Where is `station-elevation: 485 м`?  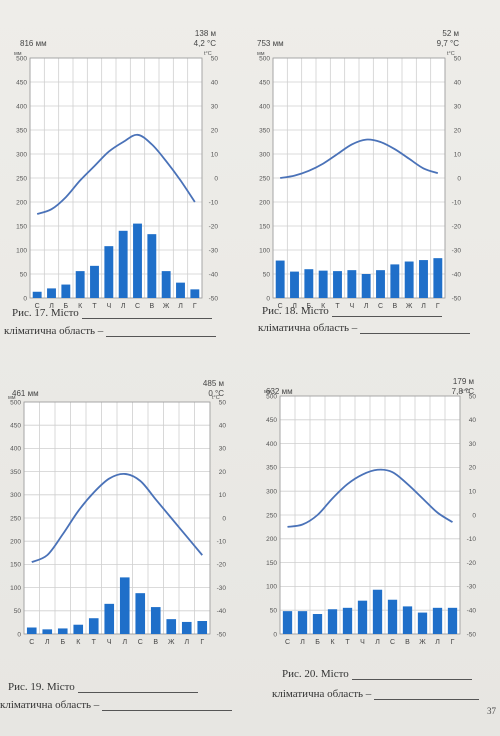
station-elevation: 485 м is located at coordinates (213, 383).